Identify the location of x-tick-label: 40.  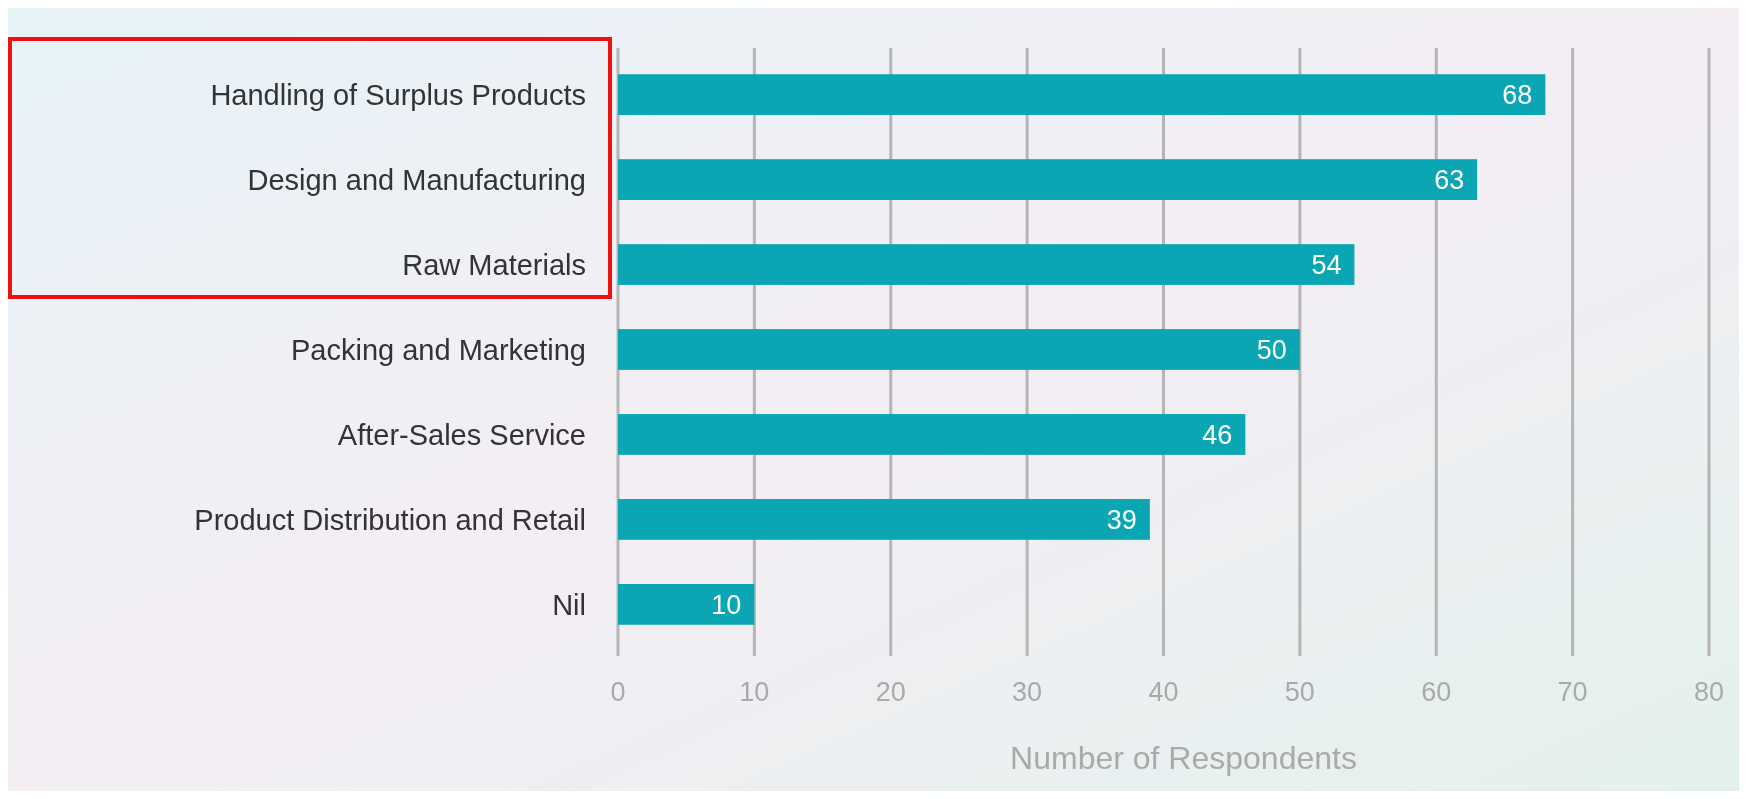
(1163, 692).